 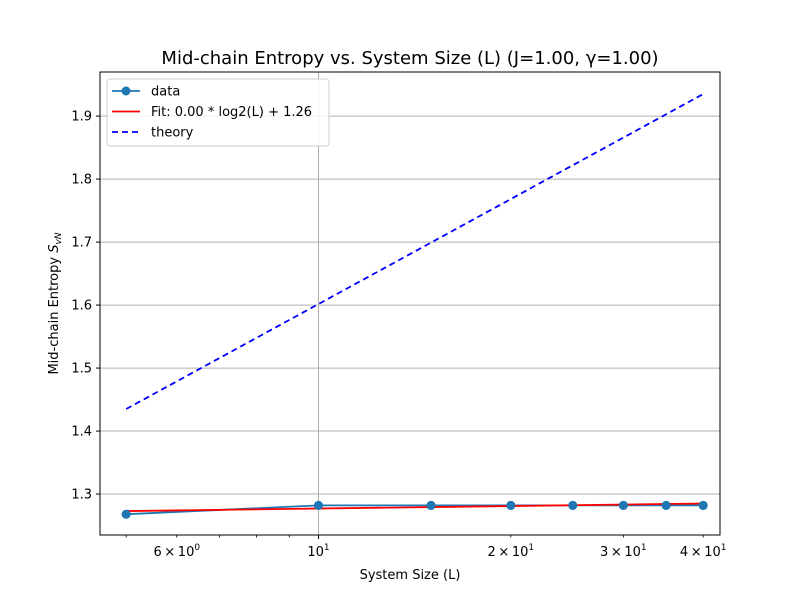 What do you see at coordinates (81, 180) in the screenshot?
I see `y-tick-label: 1.8` at bounding box center [81, 180].